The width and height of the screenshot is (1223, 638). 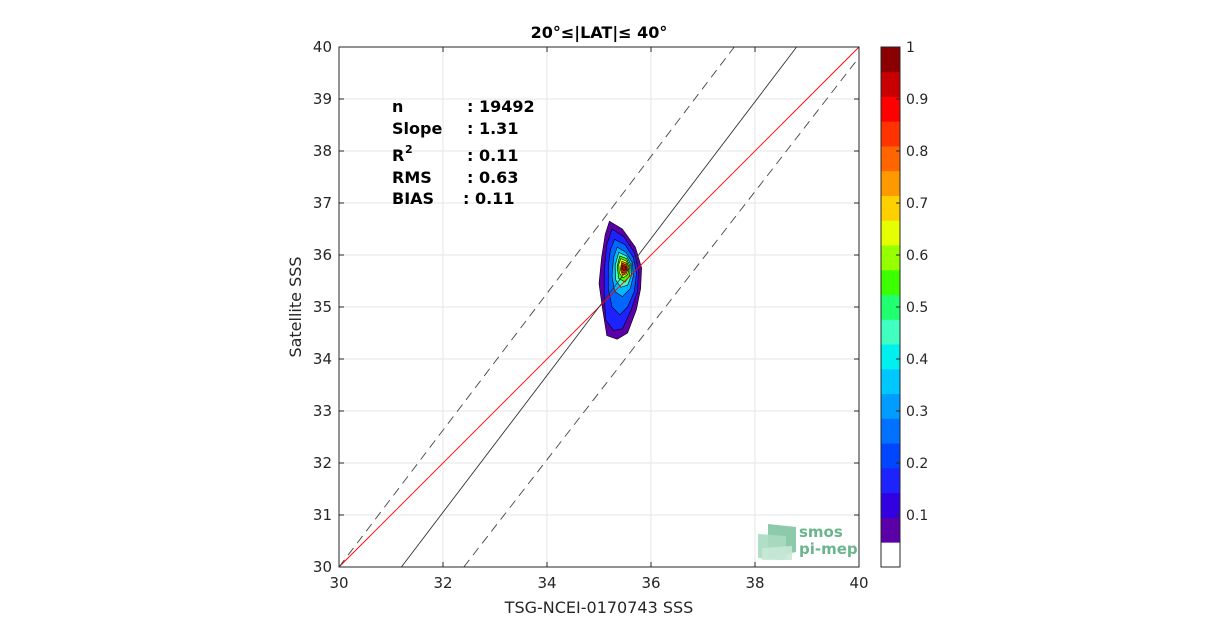 I want to click on stat-label-slope: Slope, so click(x=417, y=128).